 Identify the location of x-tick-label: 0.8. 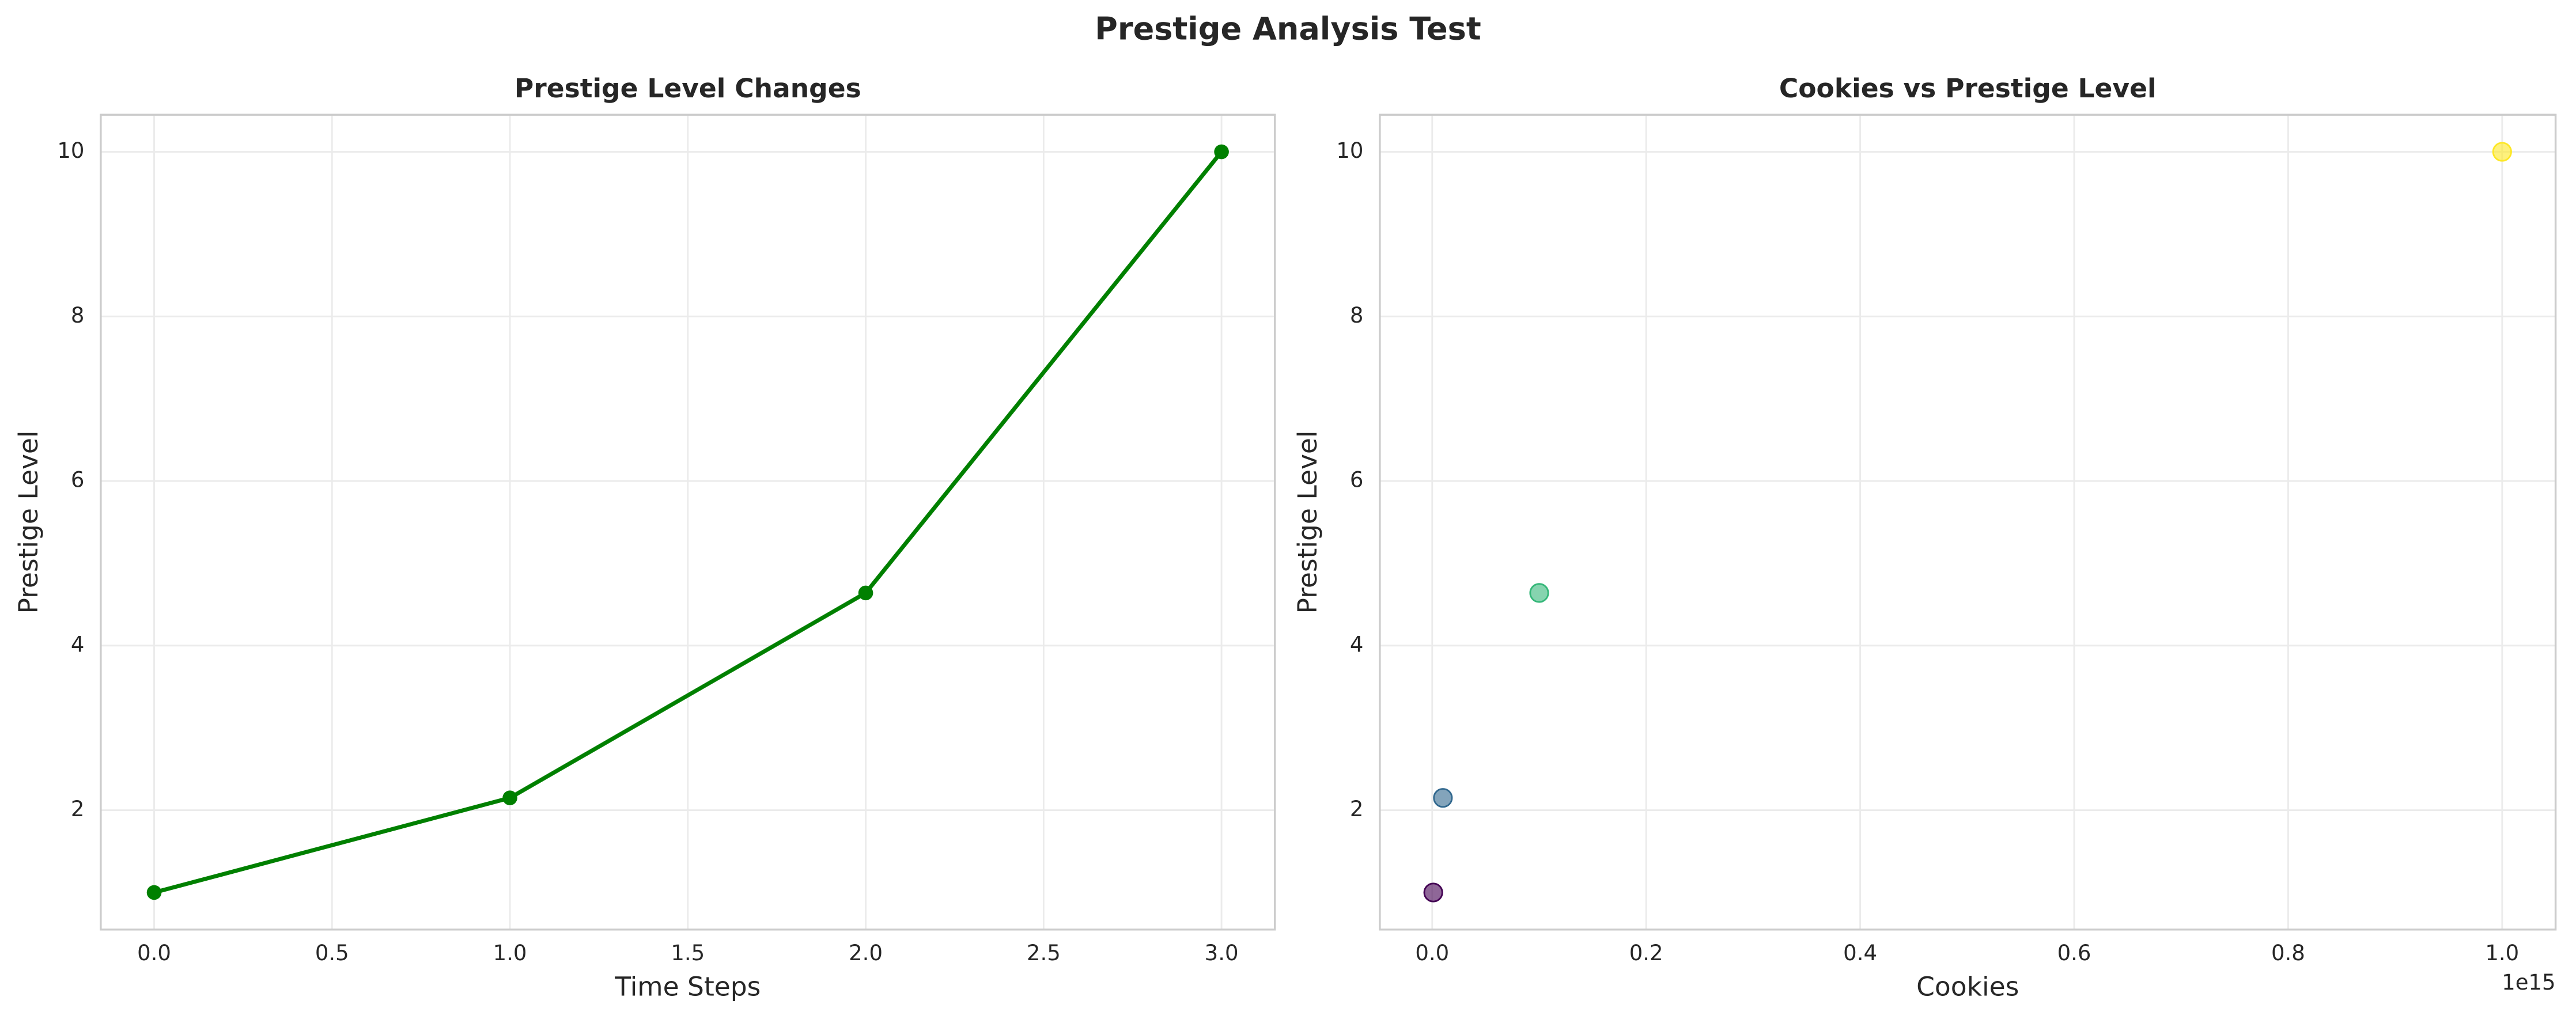
(2288, 953).